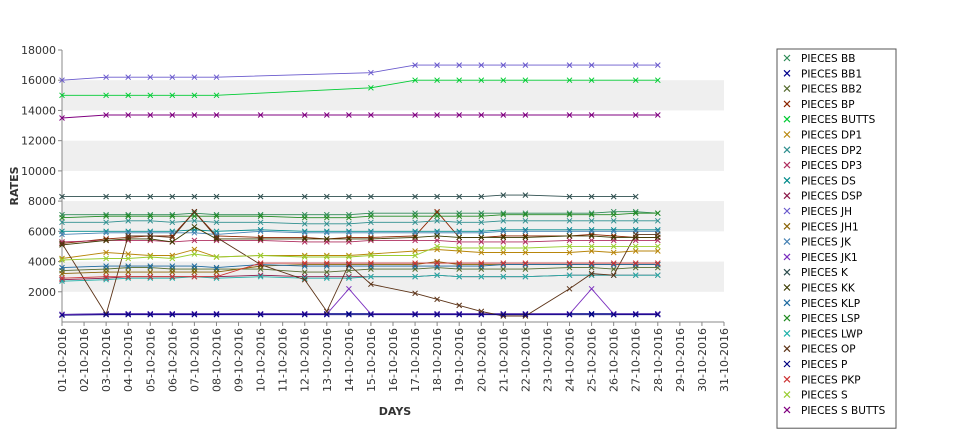  What do you see at coordinates (826, 212) in the screenshot?
I see `legend-label: PIECES JH` at bounding box center [826, 212].